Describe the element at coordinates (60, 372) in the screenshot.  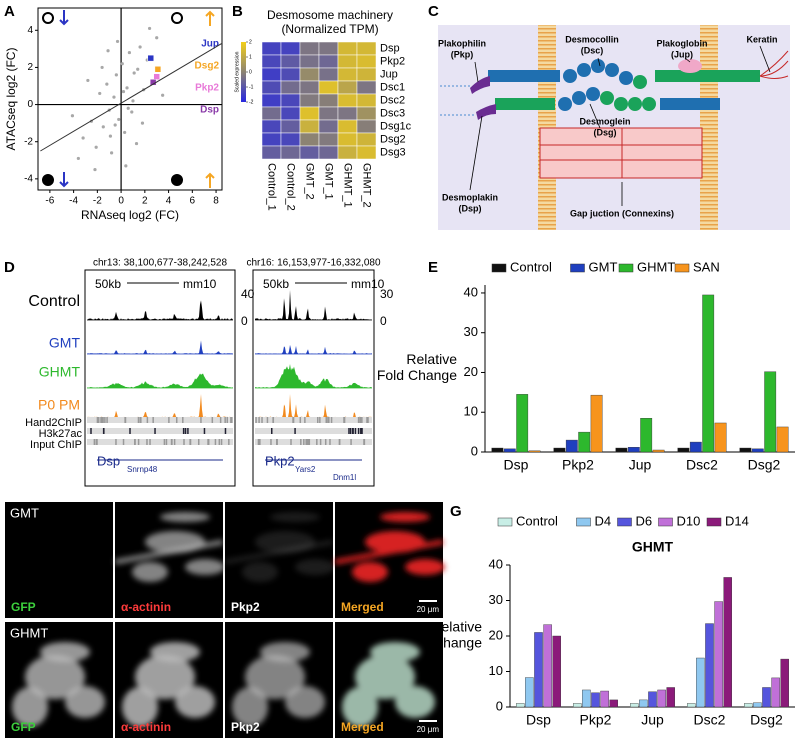
I see `track-label: GHMT` at that location.